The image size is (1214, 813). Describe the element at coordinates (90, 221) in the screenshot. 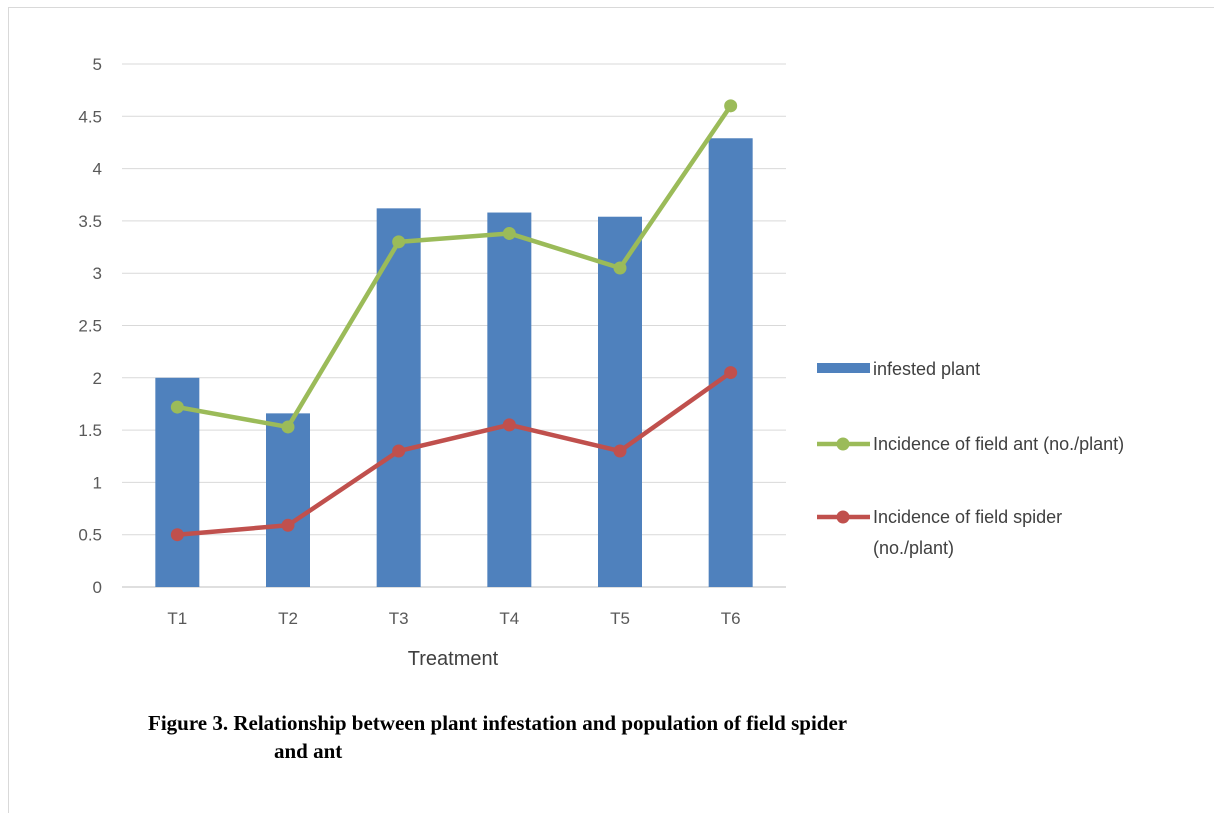

I see `y-tick-label: 3.5` at that location.